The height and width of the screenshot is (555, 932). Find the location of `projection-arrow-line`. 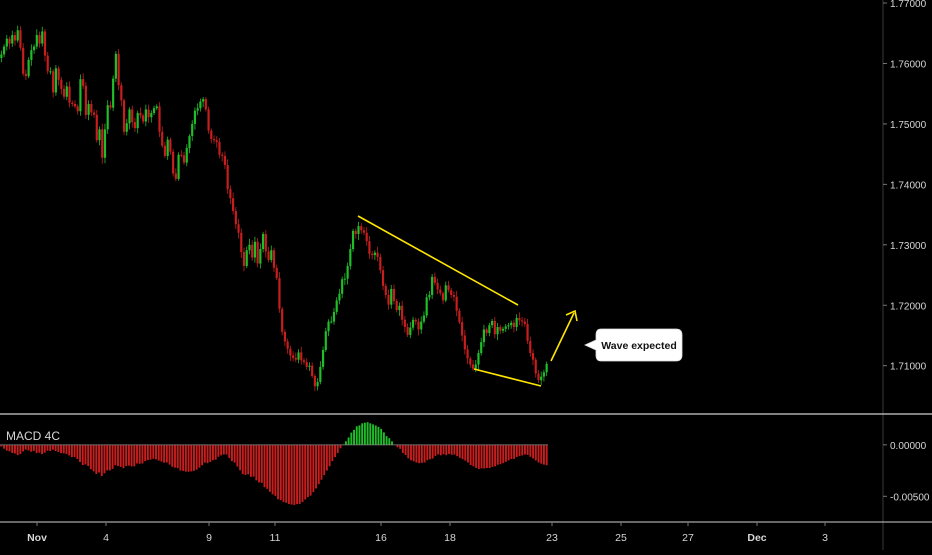

projection-arrow-line is located at coordinates (562, 337).